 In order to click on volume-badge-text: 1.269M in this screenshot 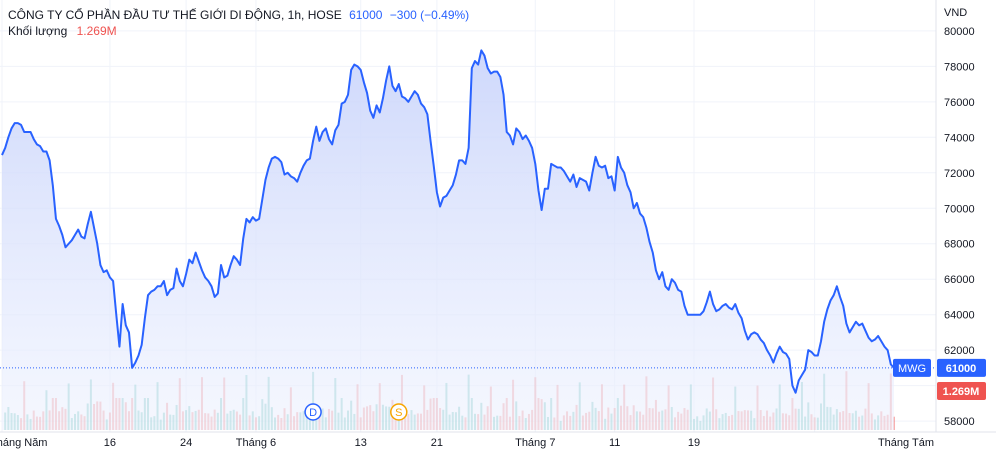, I will do `click(961, 392)`.